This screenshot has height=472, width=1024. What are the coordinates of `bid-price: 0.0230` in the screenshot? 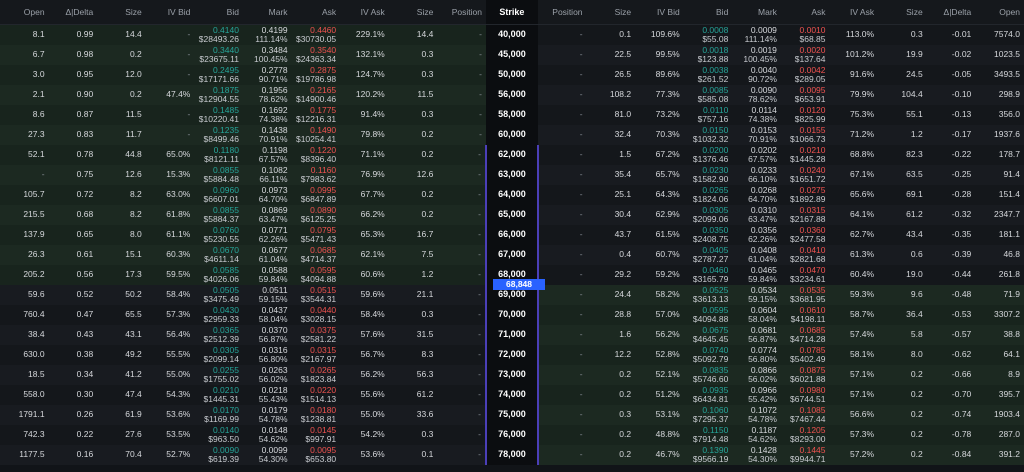 It's located at (715, 170).